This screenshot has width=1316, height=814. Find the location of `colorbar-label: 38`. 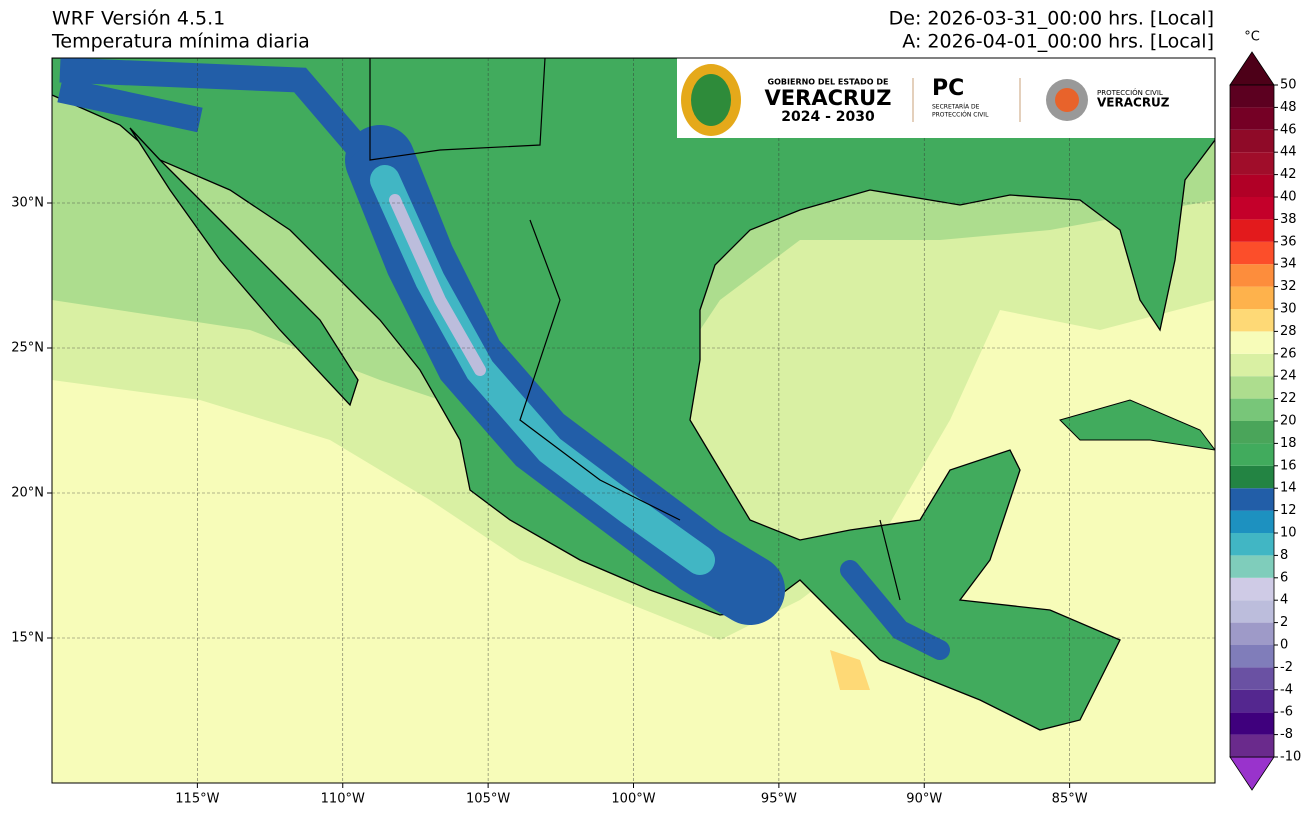

colorbar-label: 38 is located at coordinates (1288, 219).